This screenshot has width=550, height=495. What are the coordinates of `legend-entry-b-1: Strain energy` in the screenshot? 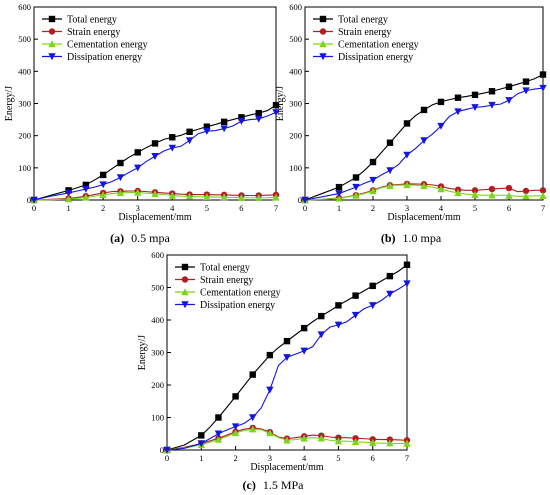 It's located at (364, 32).